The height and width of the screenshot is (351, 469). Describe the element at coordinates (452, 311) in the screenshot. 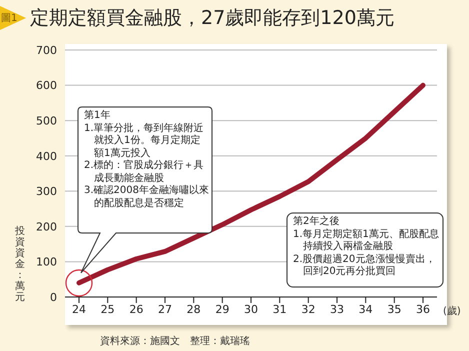

I see `x-axis-title: (歲)` at that location.